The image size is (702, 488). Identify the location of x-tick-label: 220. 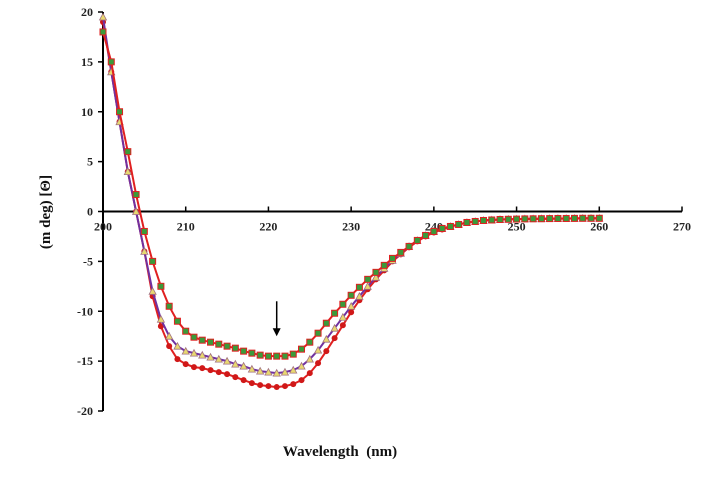
(268, 227).